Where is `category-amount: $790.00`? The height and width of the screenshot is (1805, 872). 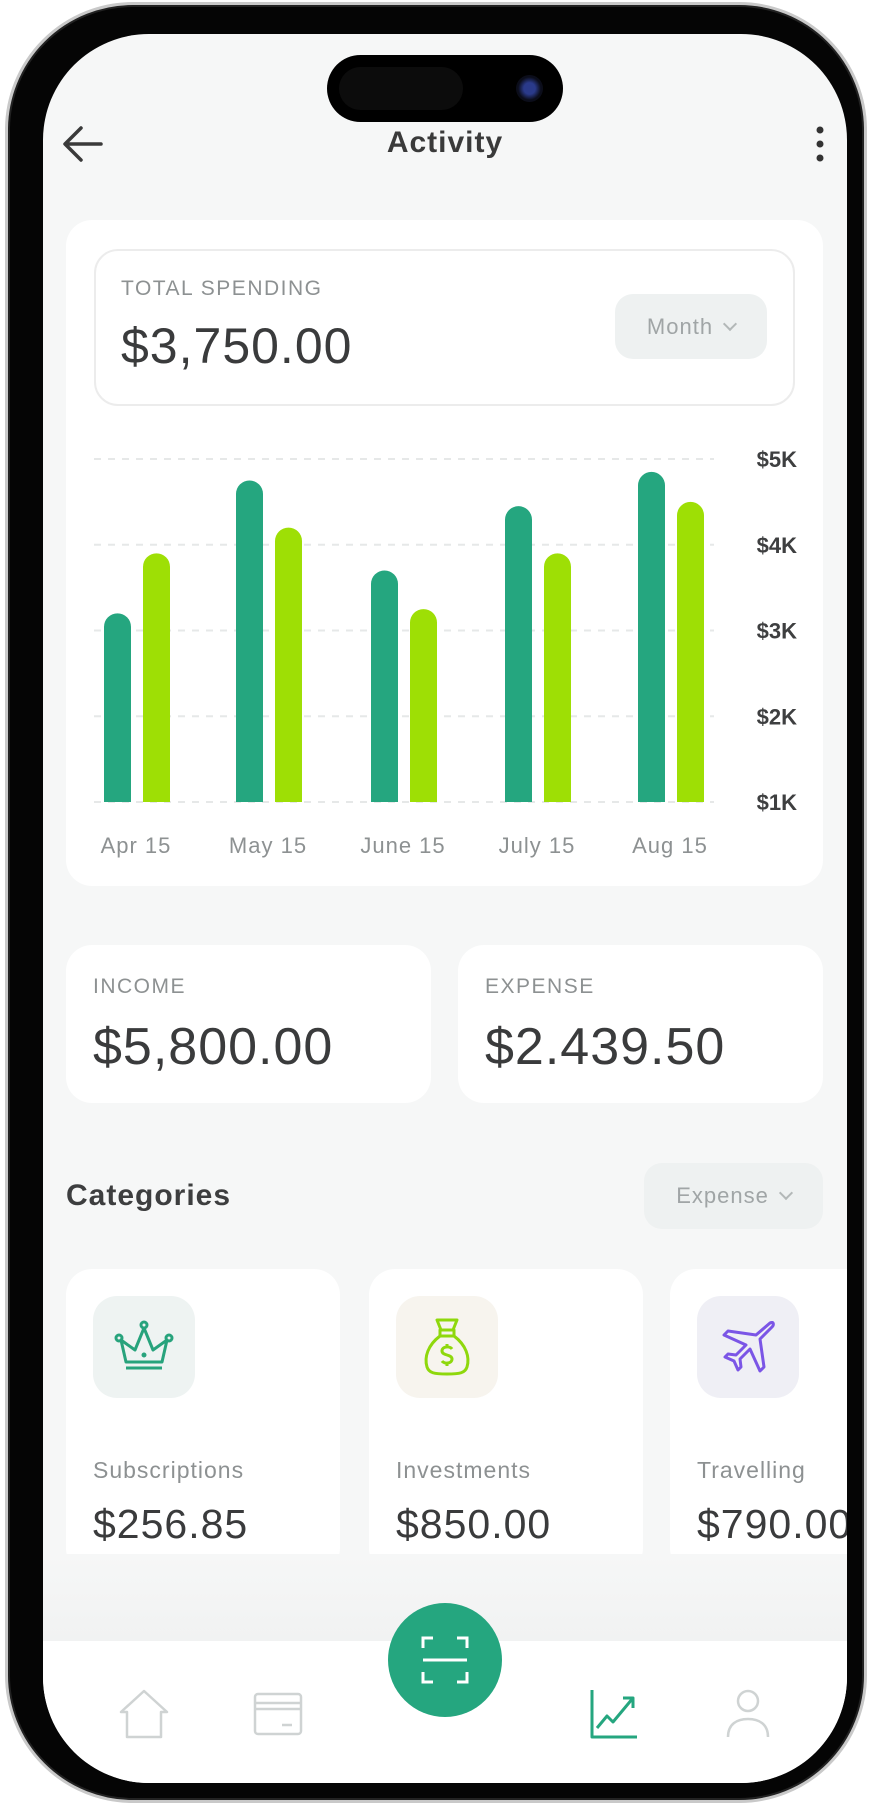
category-amount: $790.00 is located at coordinates (772, 1524).